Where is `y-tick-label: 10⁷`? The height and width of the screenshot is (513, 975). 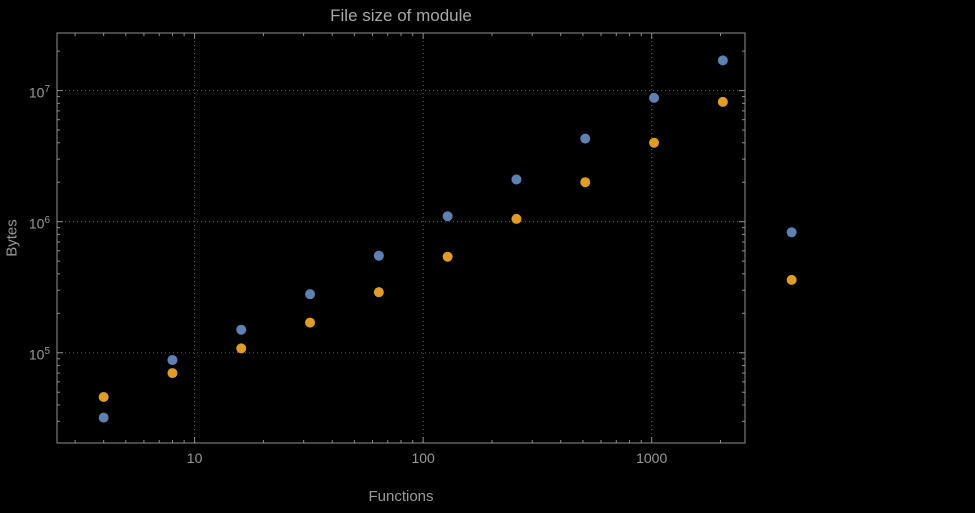
y-tick-label: 10⁷ is located at coordinates (39, 92).